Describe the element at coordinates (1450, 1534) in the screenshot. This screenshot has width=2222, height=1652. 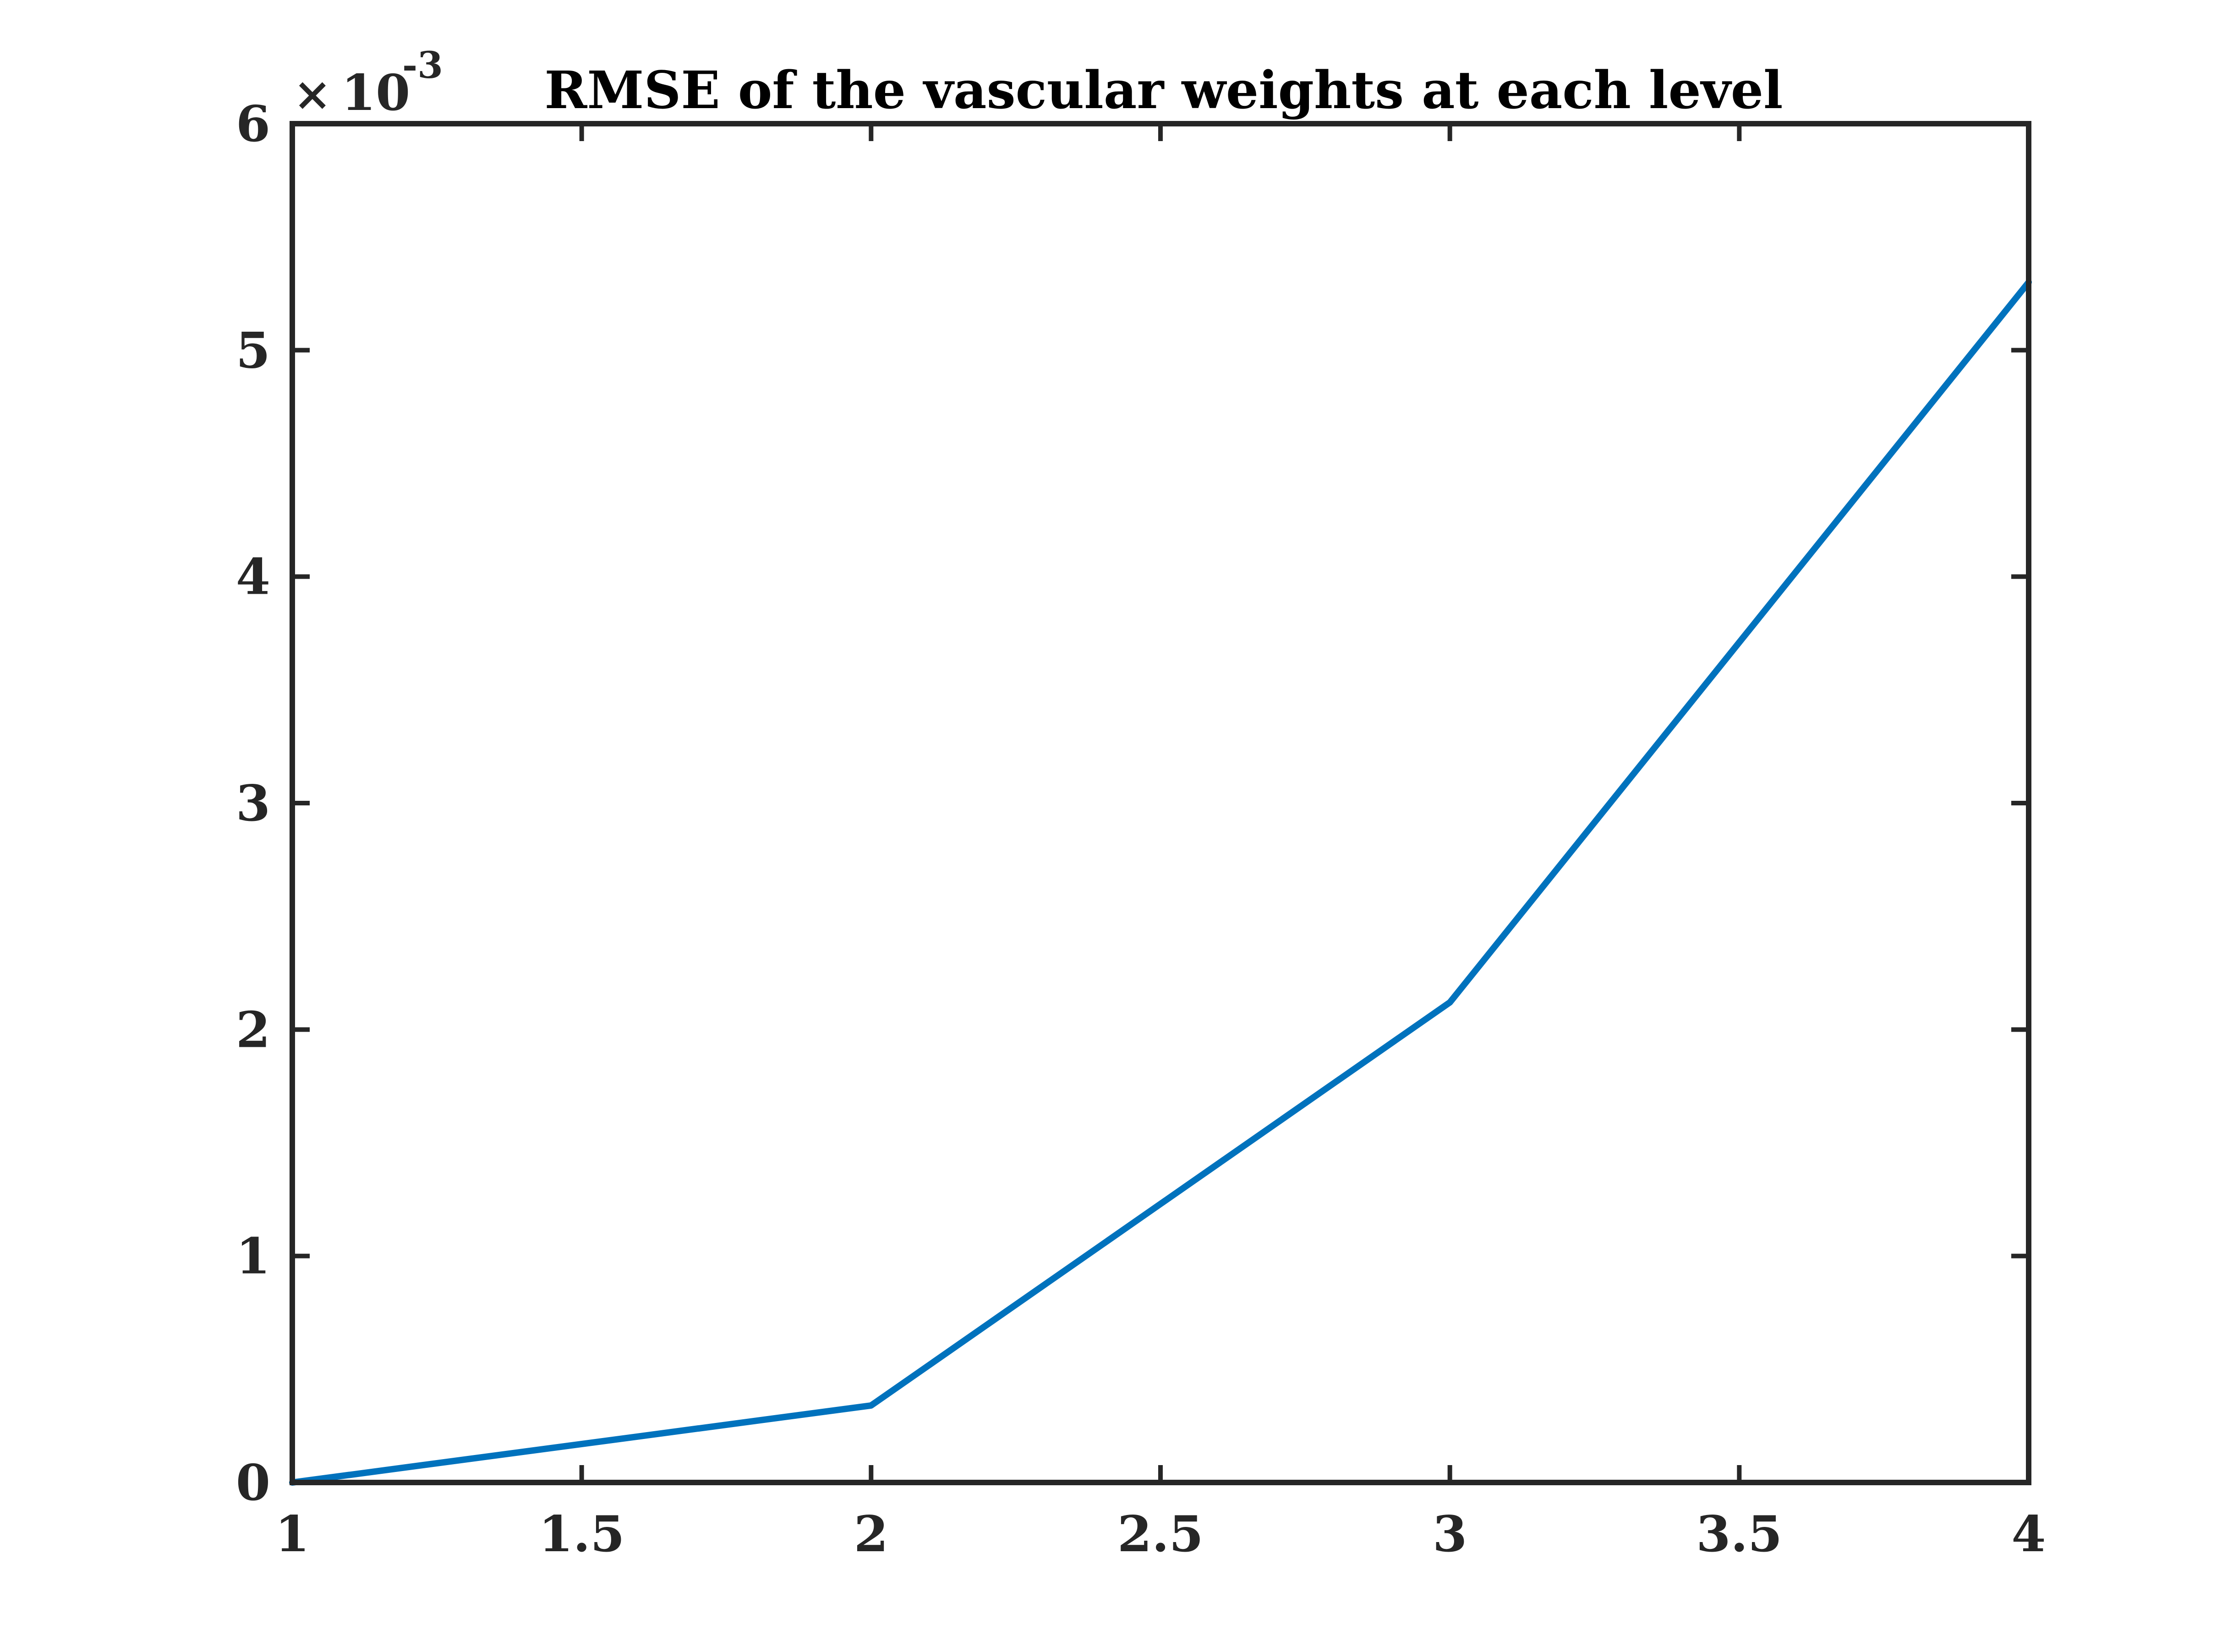
I see `x-tick-label: 3` at that location.